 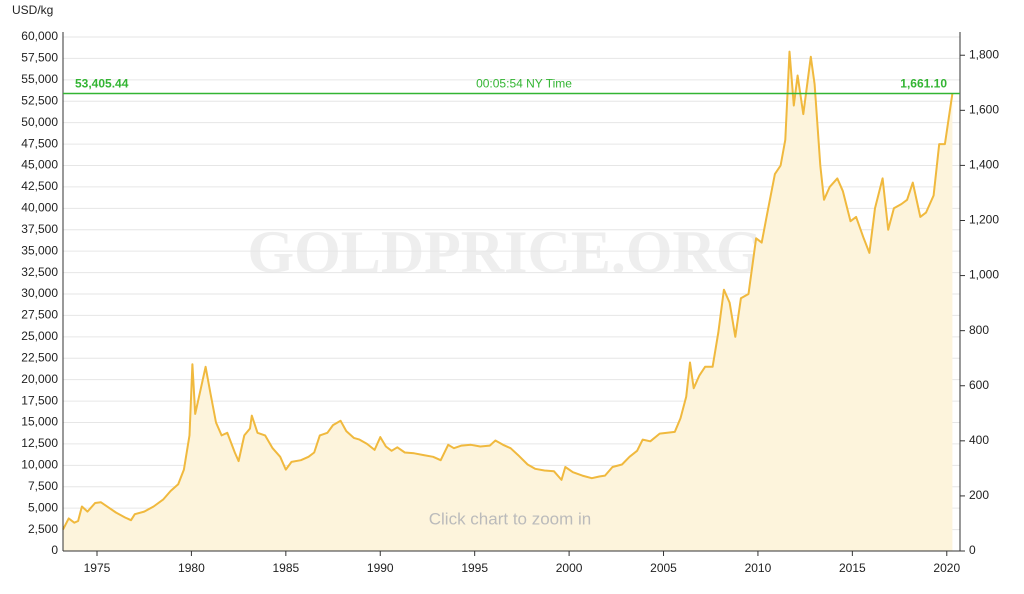 What do you see at coordinates (569, 568) in the screenshot?
I see `x-tick-label: 2000` at bounding box center [569, 568].